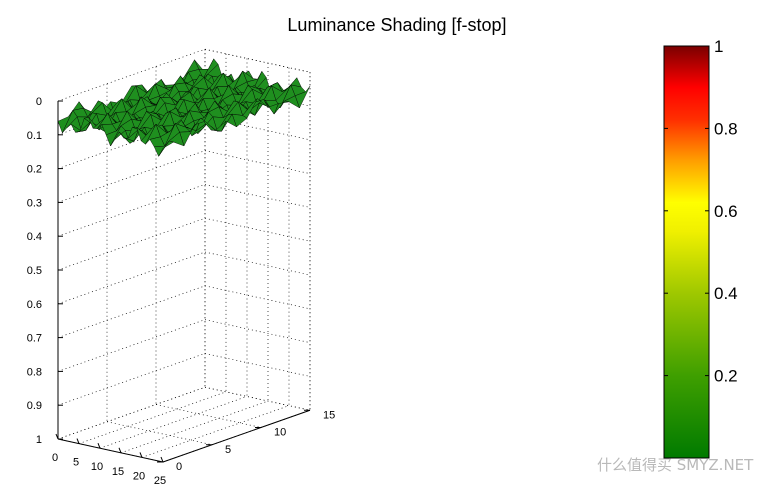 The width and height of the screenshot is (761, 489). What do you see at coordinates (166, 148) in the screenshot?
I see `surface-patch` at bounding box center [166, 148].